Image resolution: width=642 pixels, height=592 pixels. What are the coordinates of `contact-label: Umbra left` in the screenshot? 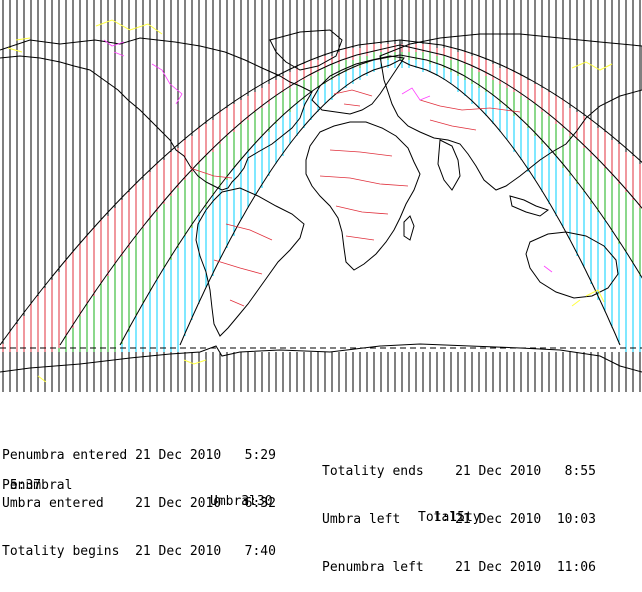 It's located at (361, 519).